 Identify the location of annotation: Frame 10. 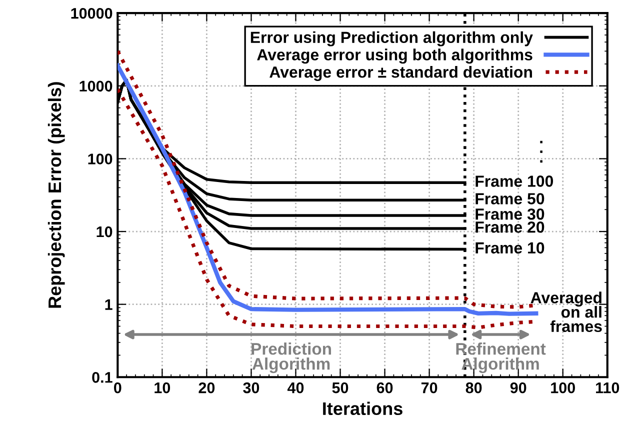
(510, 248).